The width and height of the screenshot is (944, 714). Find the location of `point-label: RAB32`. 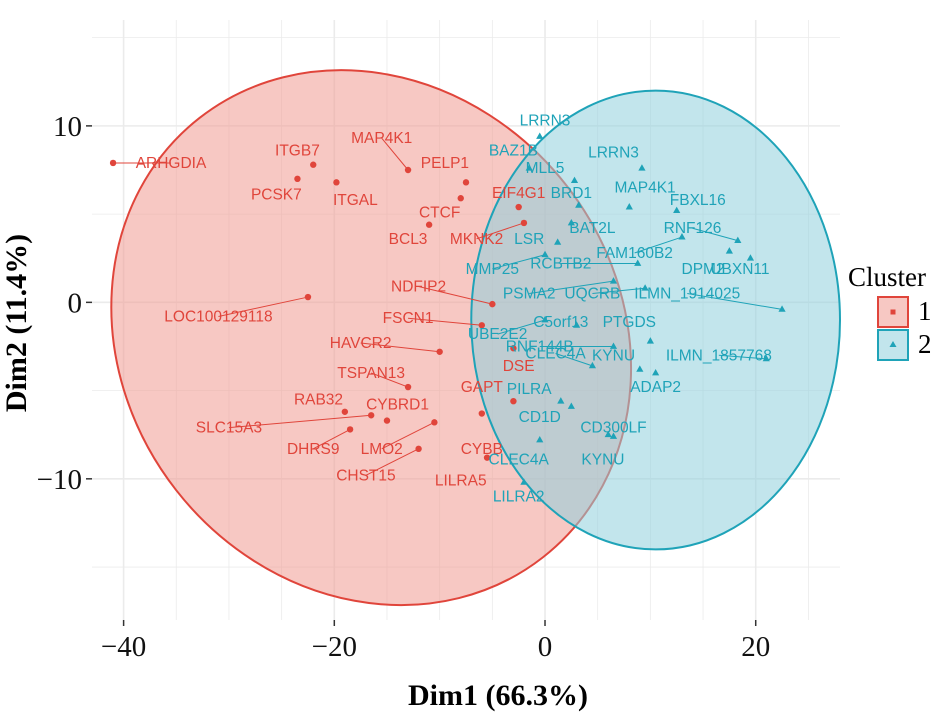

point-label: RAB32 is located at coordinates (318, 399).